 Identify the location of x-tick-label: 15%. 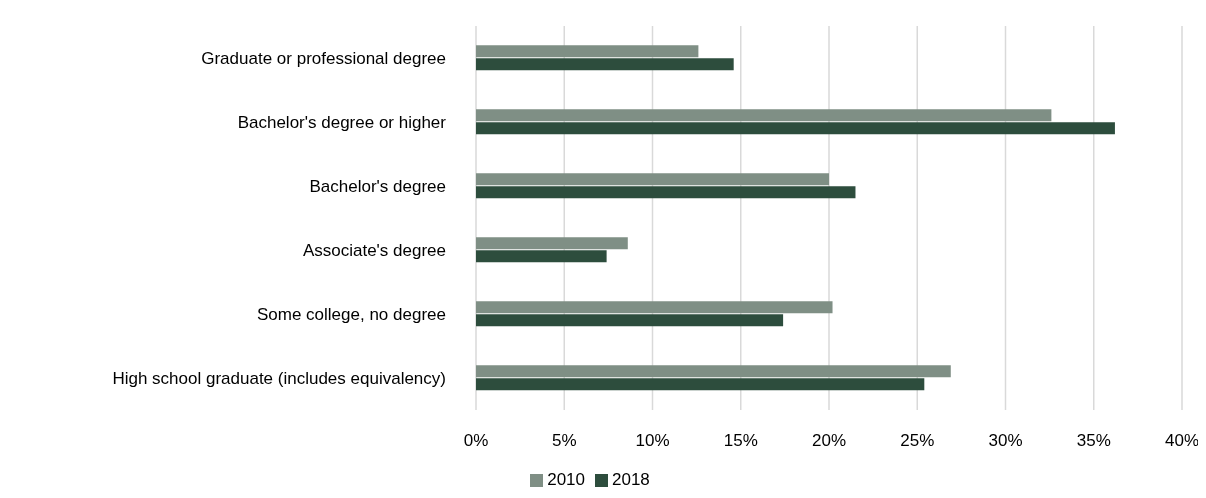
(740, 441).